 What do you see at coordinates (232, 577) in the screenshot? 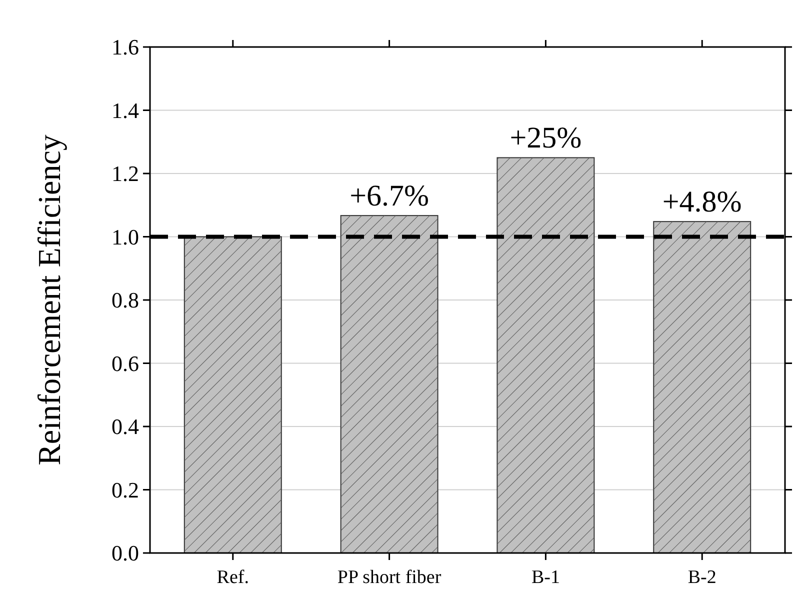
I see `x-tick-label: Ref.` at bounding box center [232, 577].